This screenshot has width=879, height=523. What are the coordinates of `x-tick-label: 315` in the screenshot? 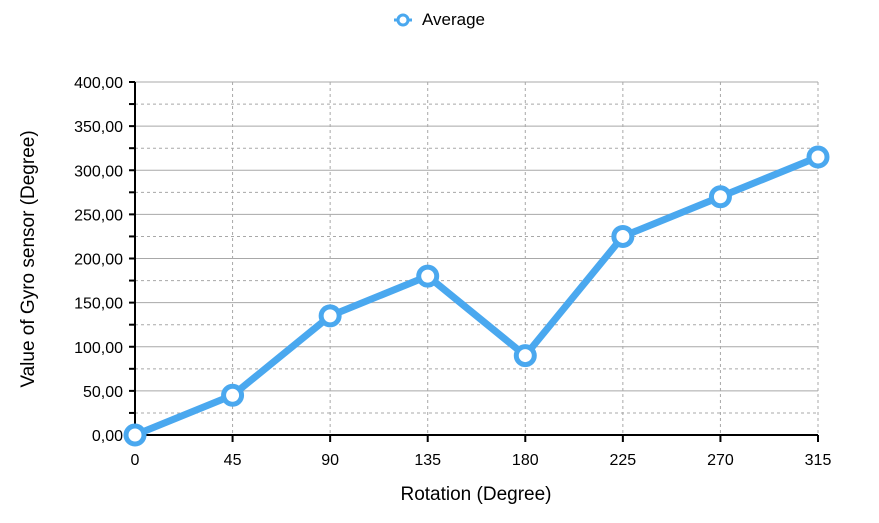 It's located at (818, 460).